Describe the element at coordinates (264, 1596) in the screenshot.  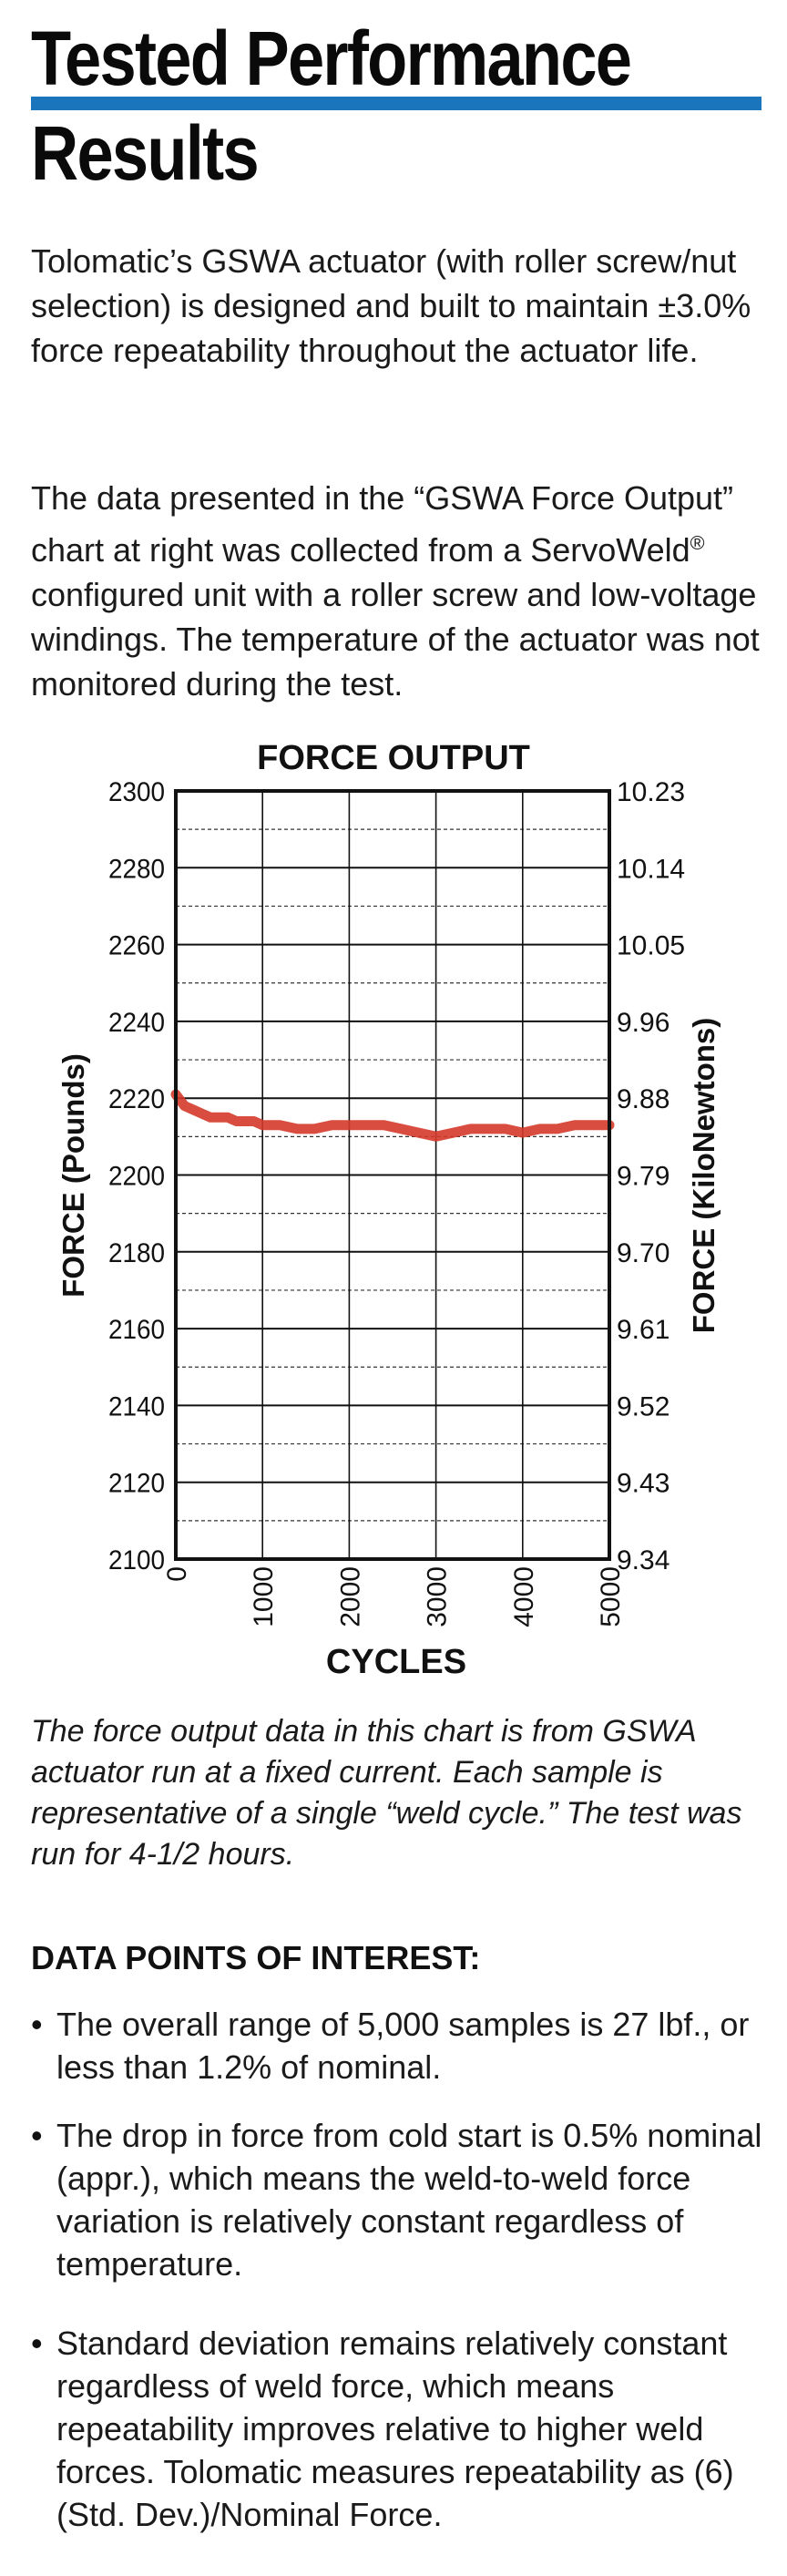
I see `x-tick-label: 1000` at that location.